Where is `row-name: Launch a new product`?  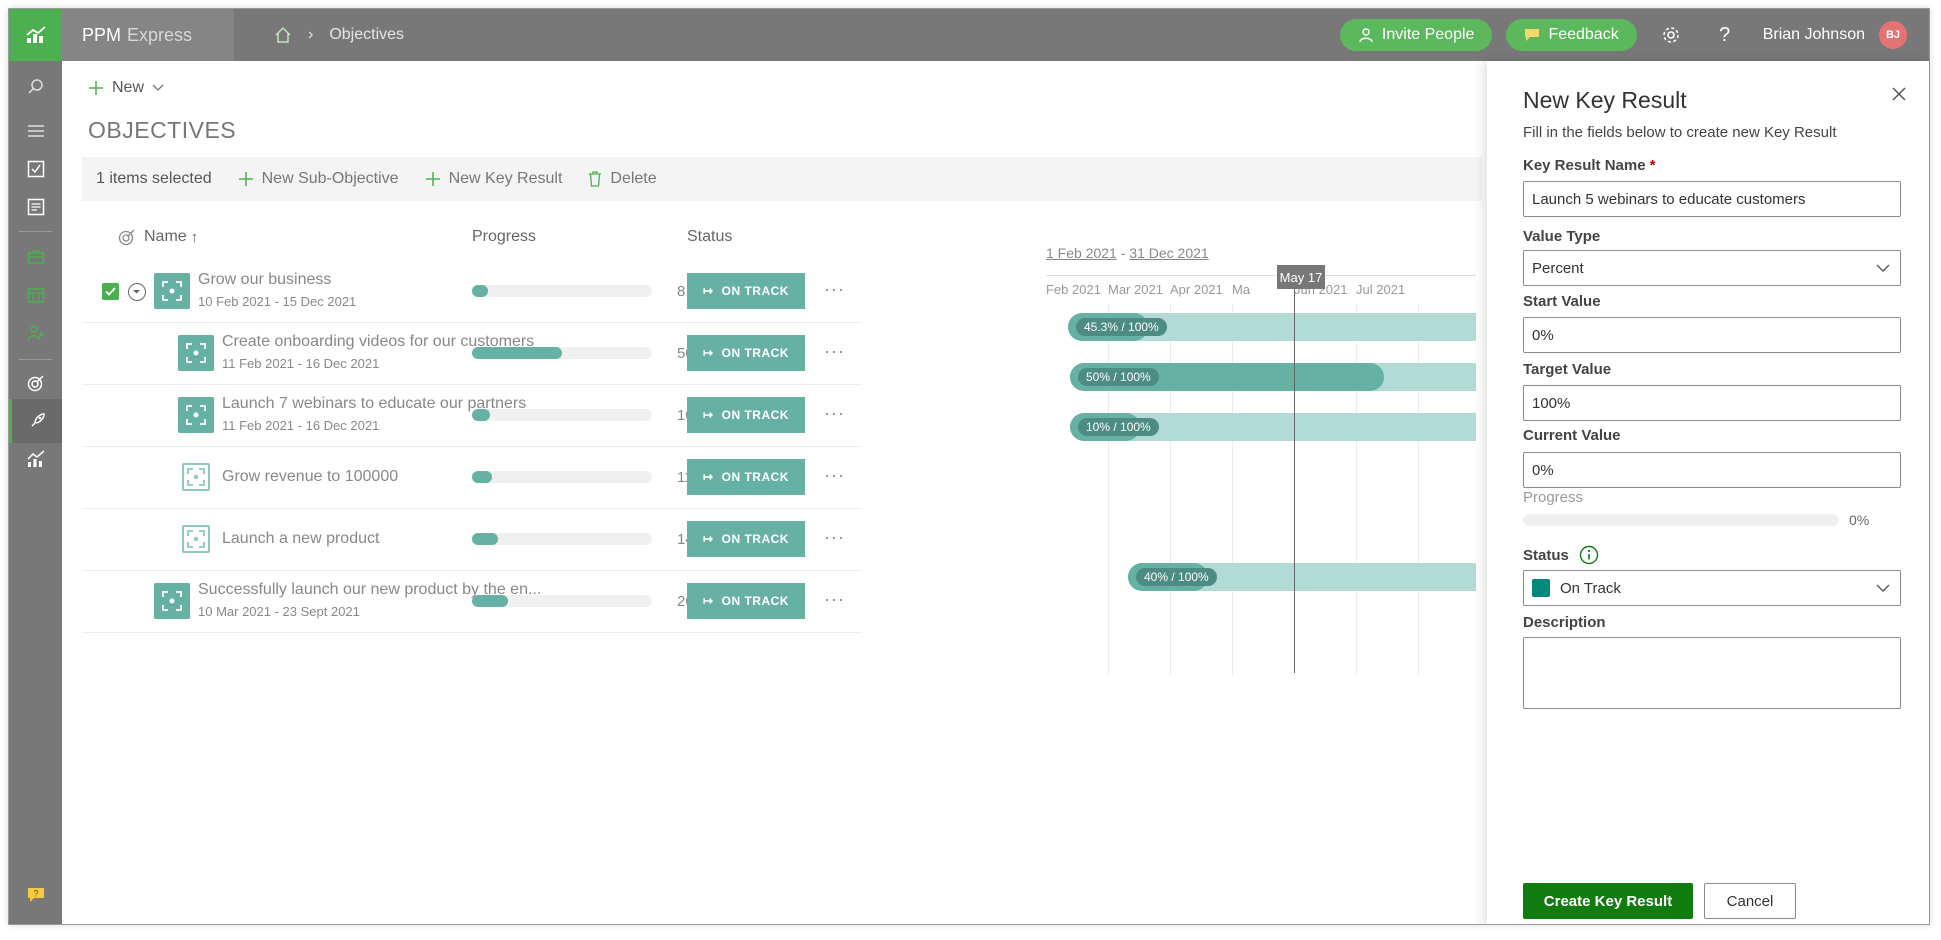 row-name: Launch a new product is located at coordinates (301, 538).